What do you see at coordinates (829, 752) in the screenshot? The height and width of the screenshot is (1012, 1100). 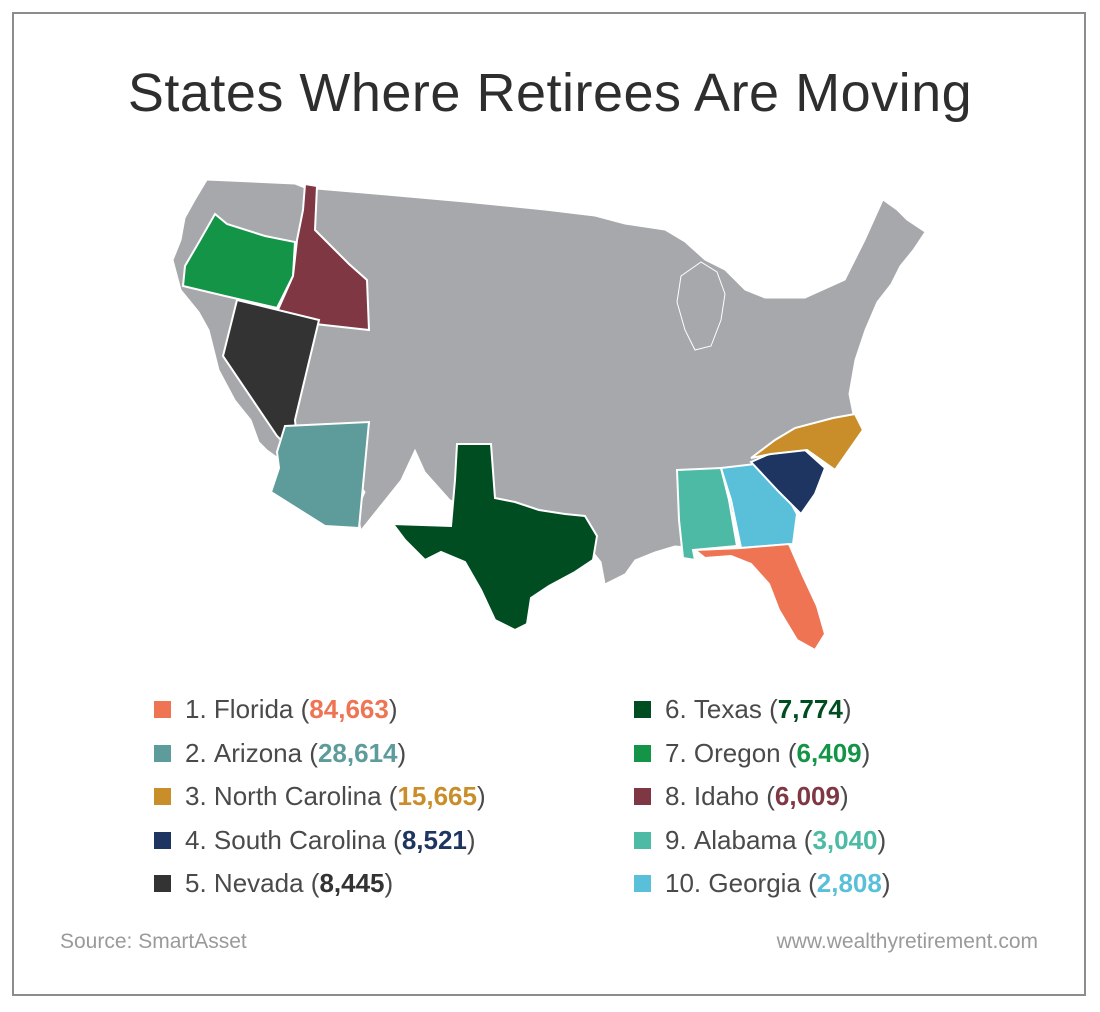 I see `legend-value: 6,409` at bounding box center [829, 752].